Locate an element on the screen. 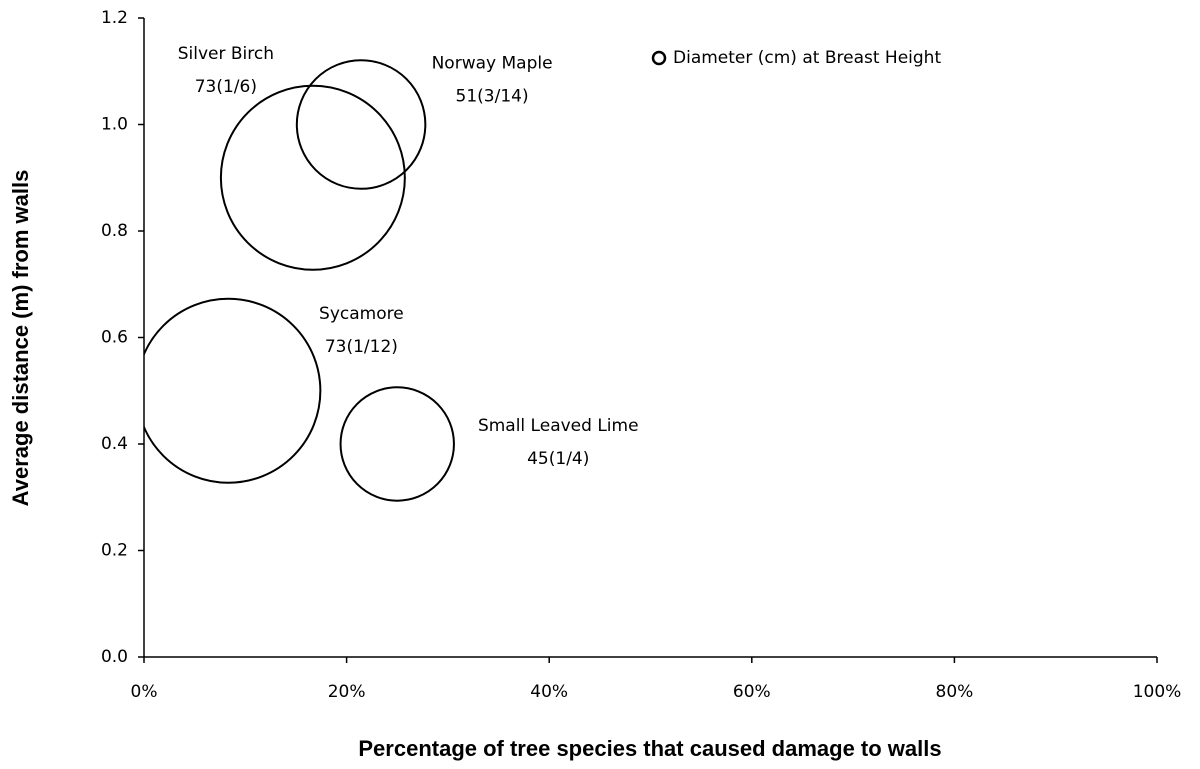 The height and width of the screenshot is (769, 1200). y-axis-title: Average distance (m) from walls is located at coordinates (20, 338).